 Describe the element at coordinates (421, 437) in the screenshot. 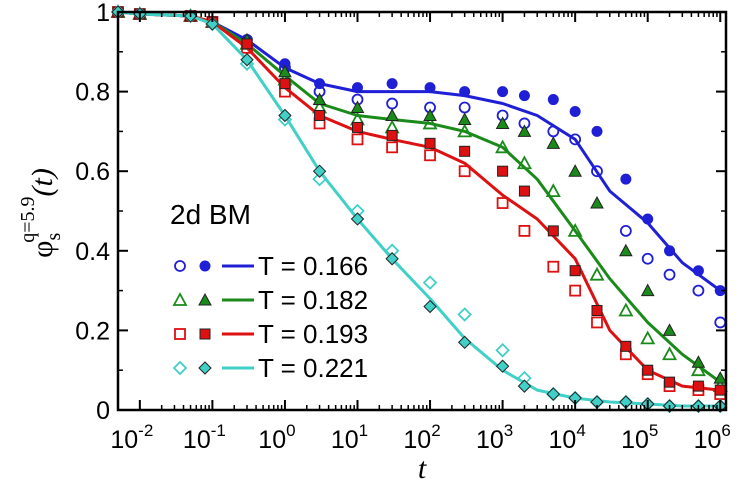

I see `x-tick-label: 10²` at that location.